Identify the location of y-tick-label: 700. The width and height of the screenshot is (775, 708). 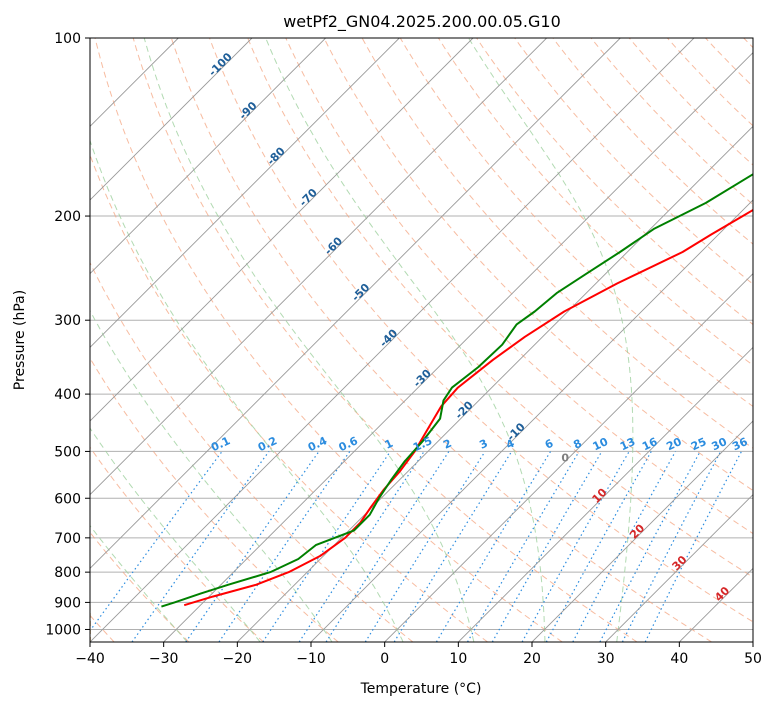
(67, 539).